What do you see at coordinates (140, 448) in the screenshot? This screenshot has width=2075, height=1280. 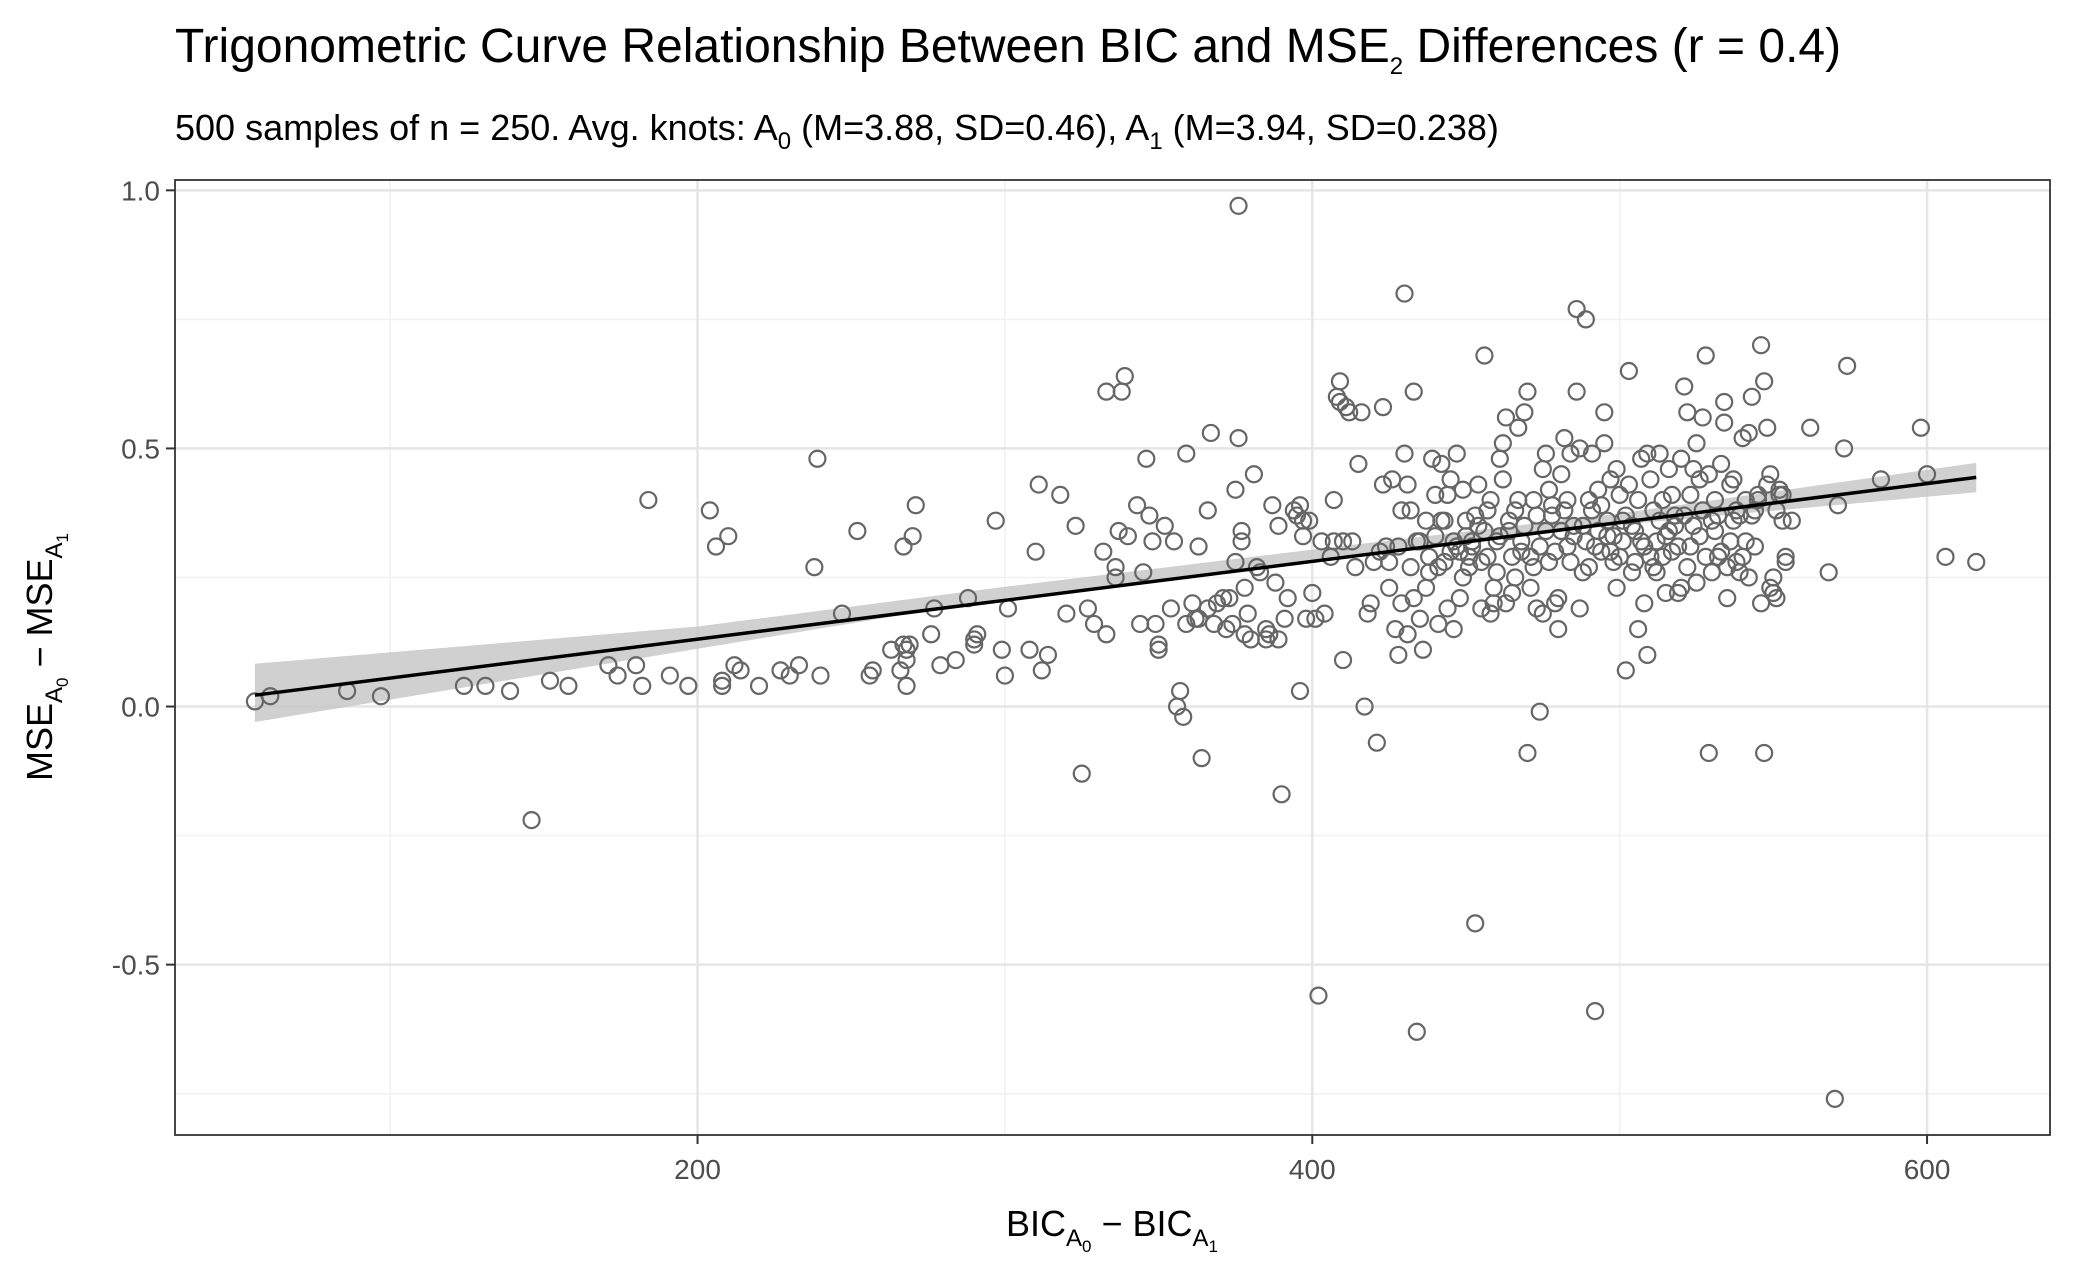 I see `y-tick-label: 0.5` at bounding box center [140, 448].